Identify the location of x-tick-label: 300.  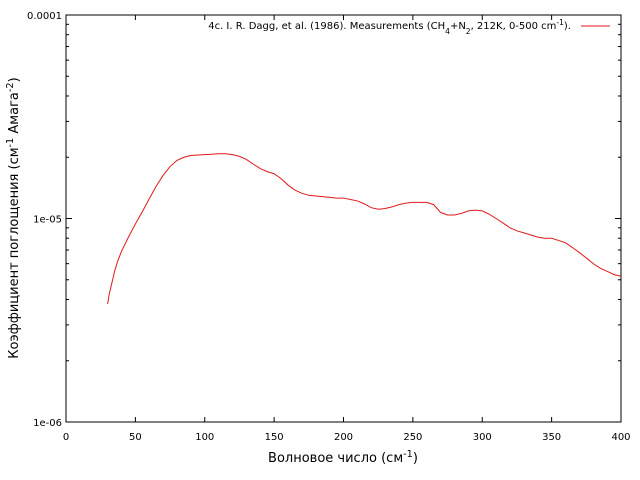
(482, 437).